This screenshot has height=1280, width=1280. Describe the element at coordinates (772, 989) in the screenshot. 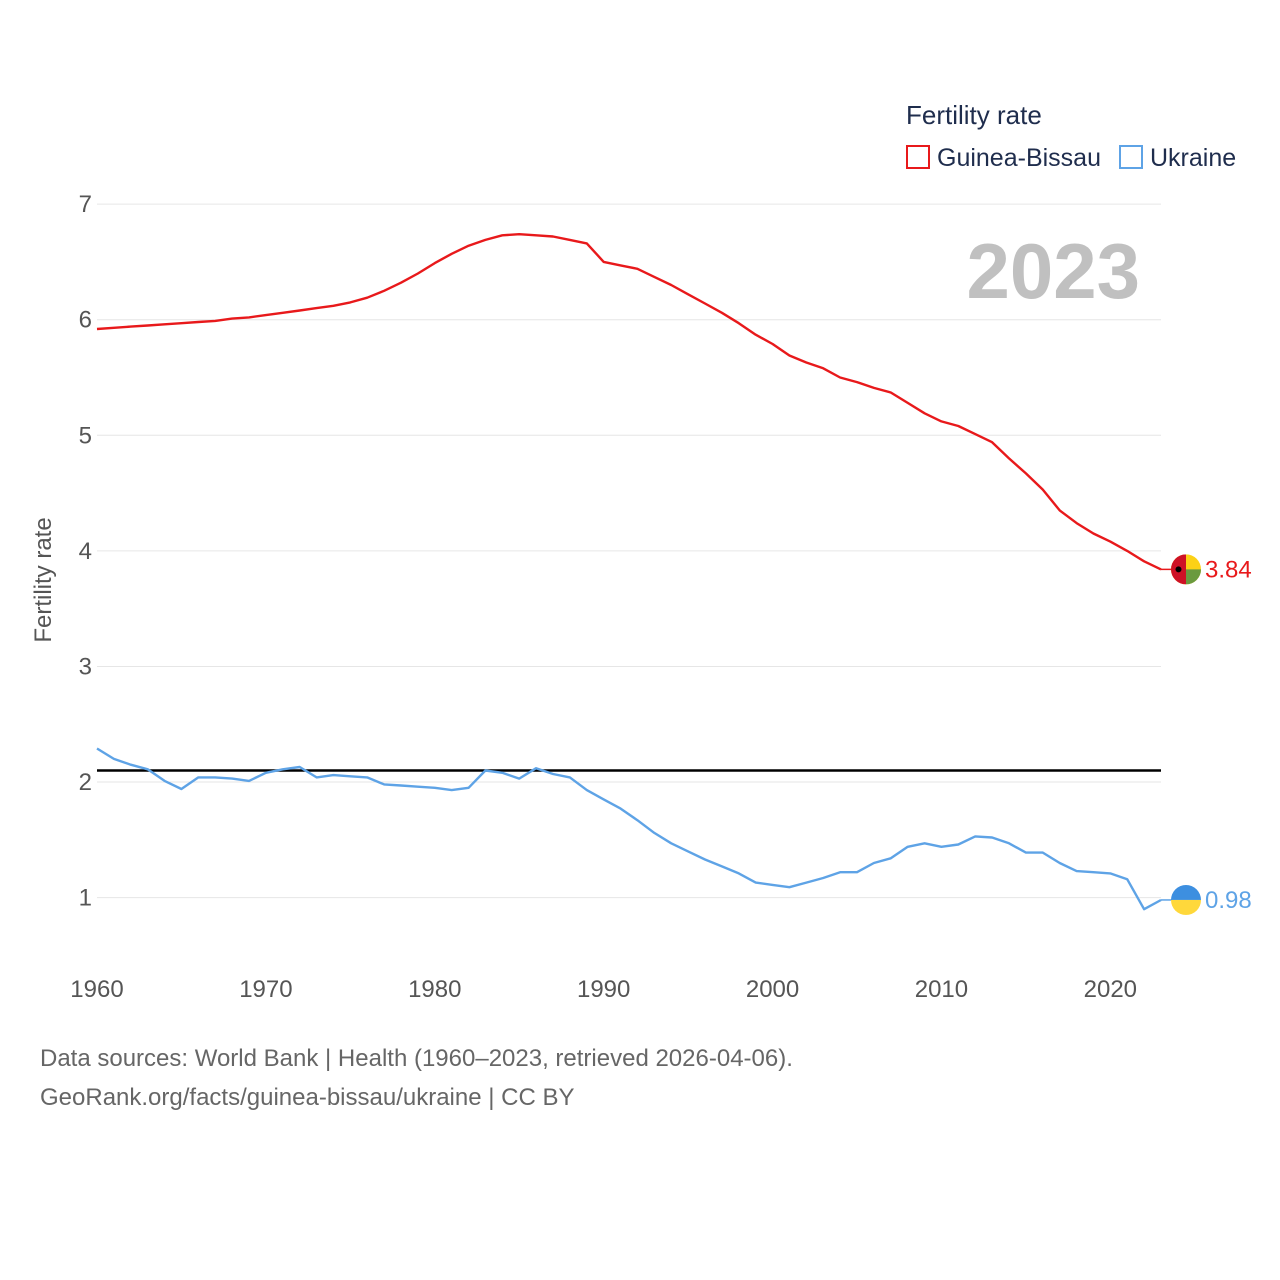

I see `x-tick-label: 2000` at that location.